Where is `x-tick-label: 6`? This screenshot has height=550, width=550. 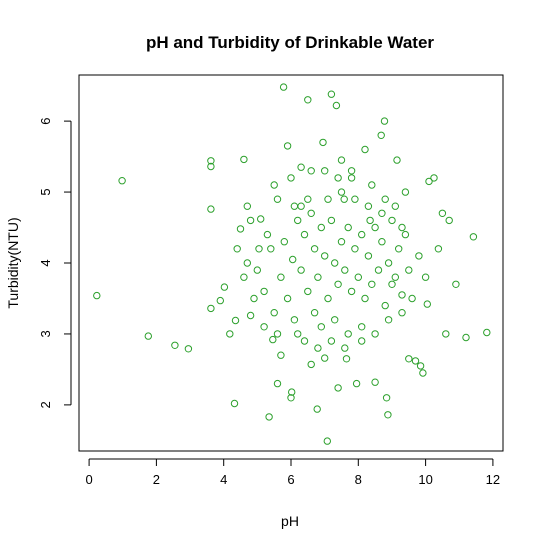
x-tick-label: 6 is located at coordinates (290, 479).